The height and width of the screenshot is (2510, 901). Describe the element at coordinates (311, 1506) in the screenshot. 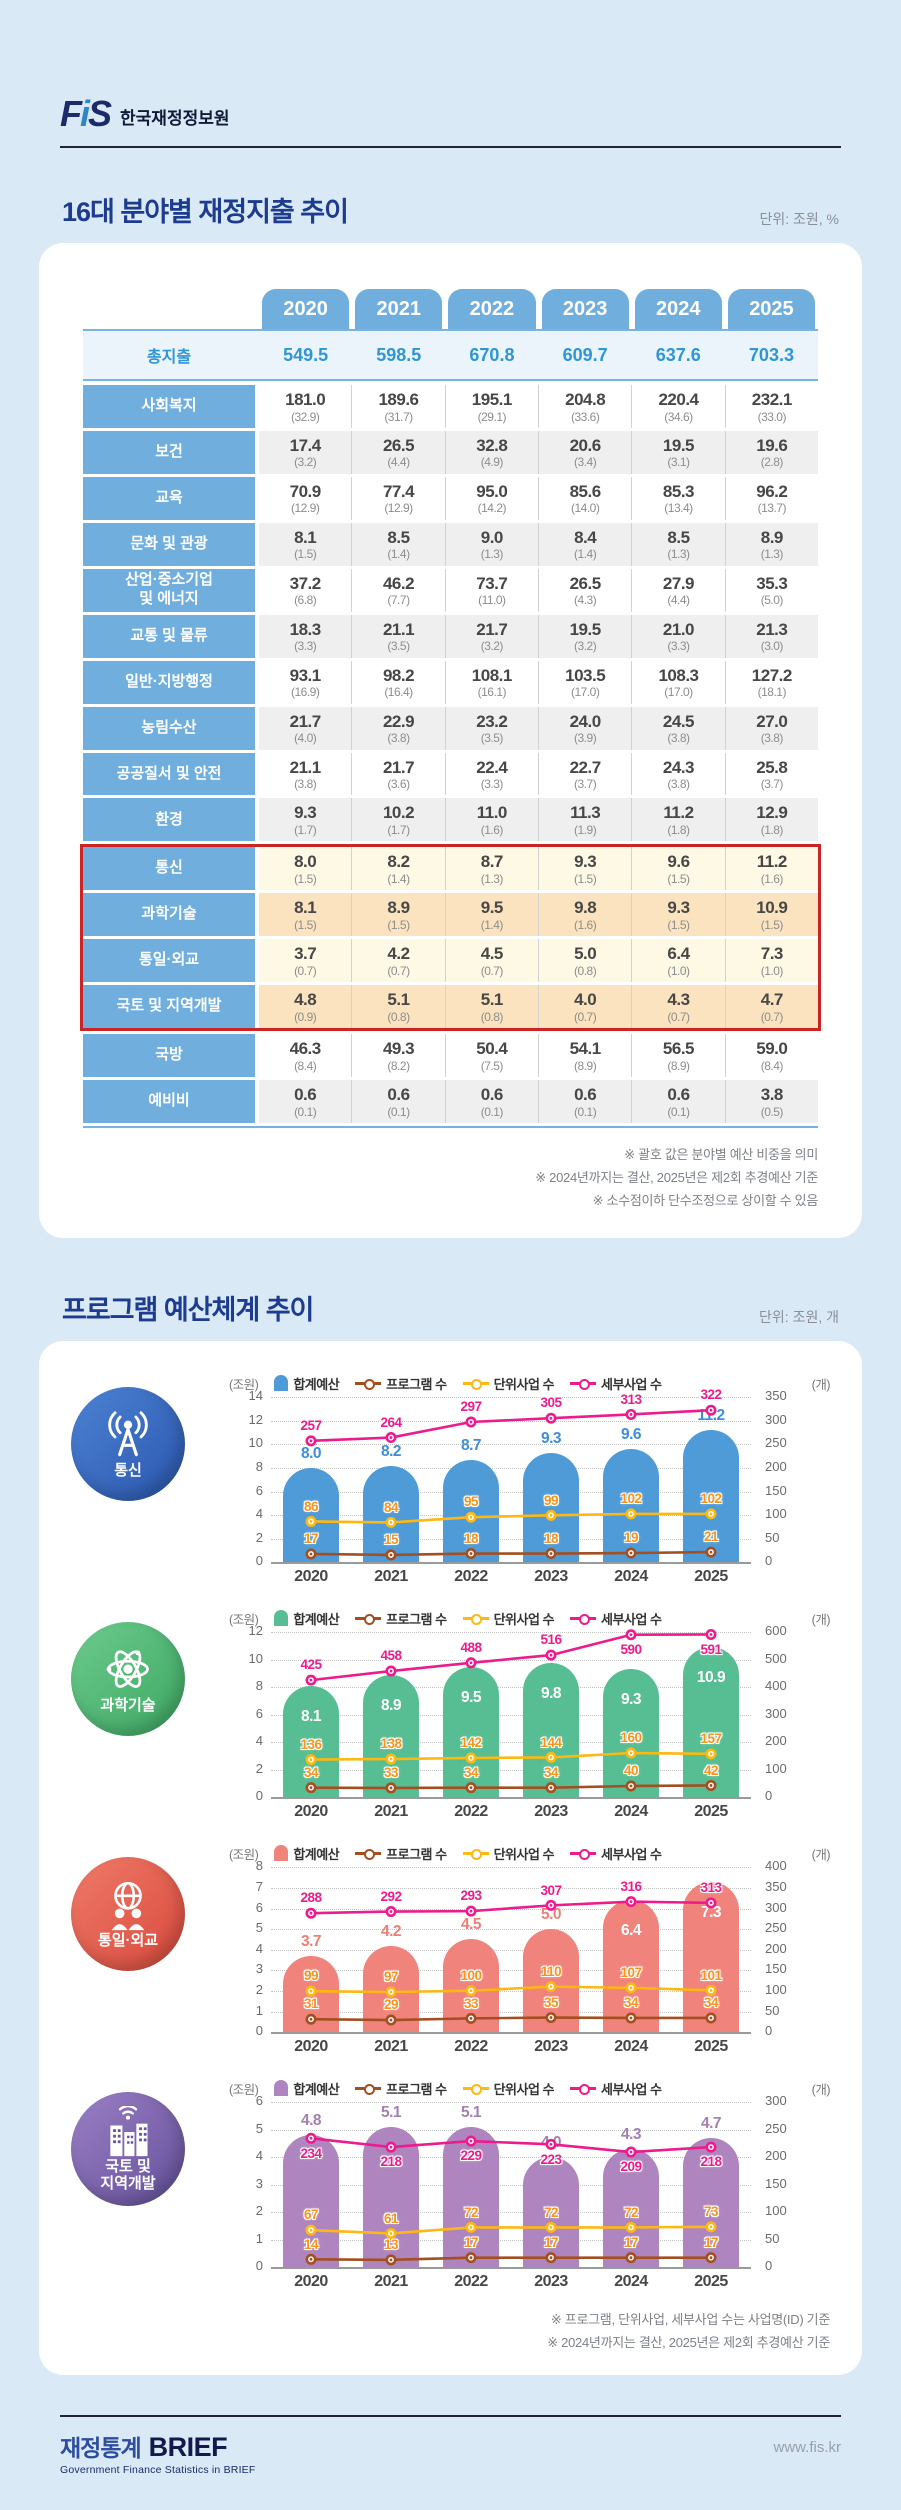

I see `unit_biz-value-label: 86` at that location.